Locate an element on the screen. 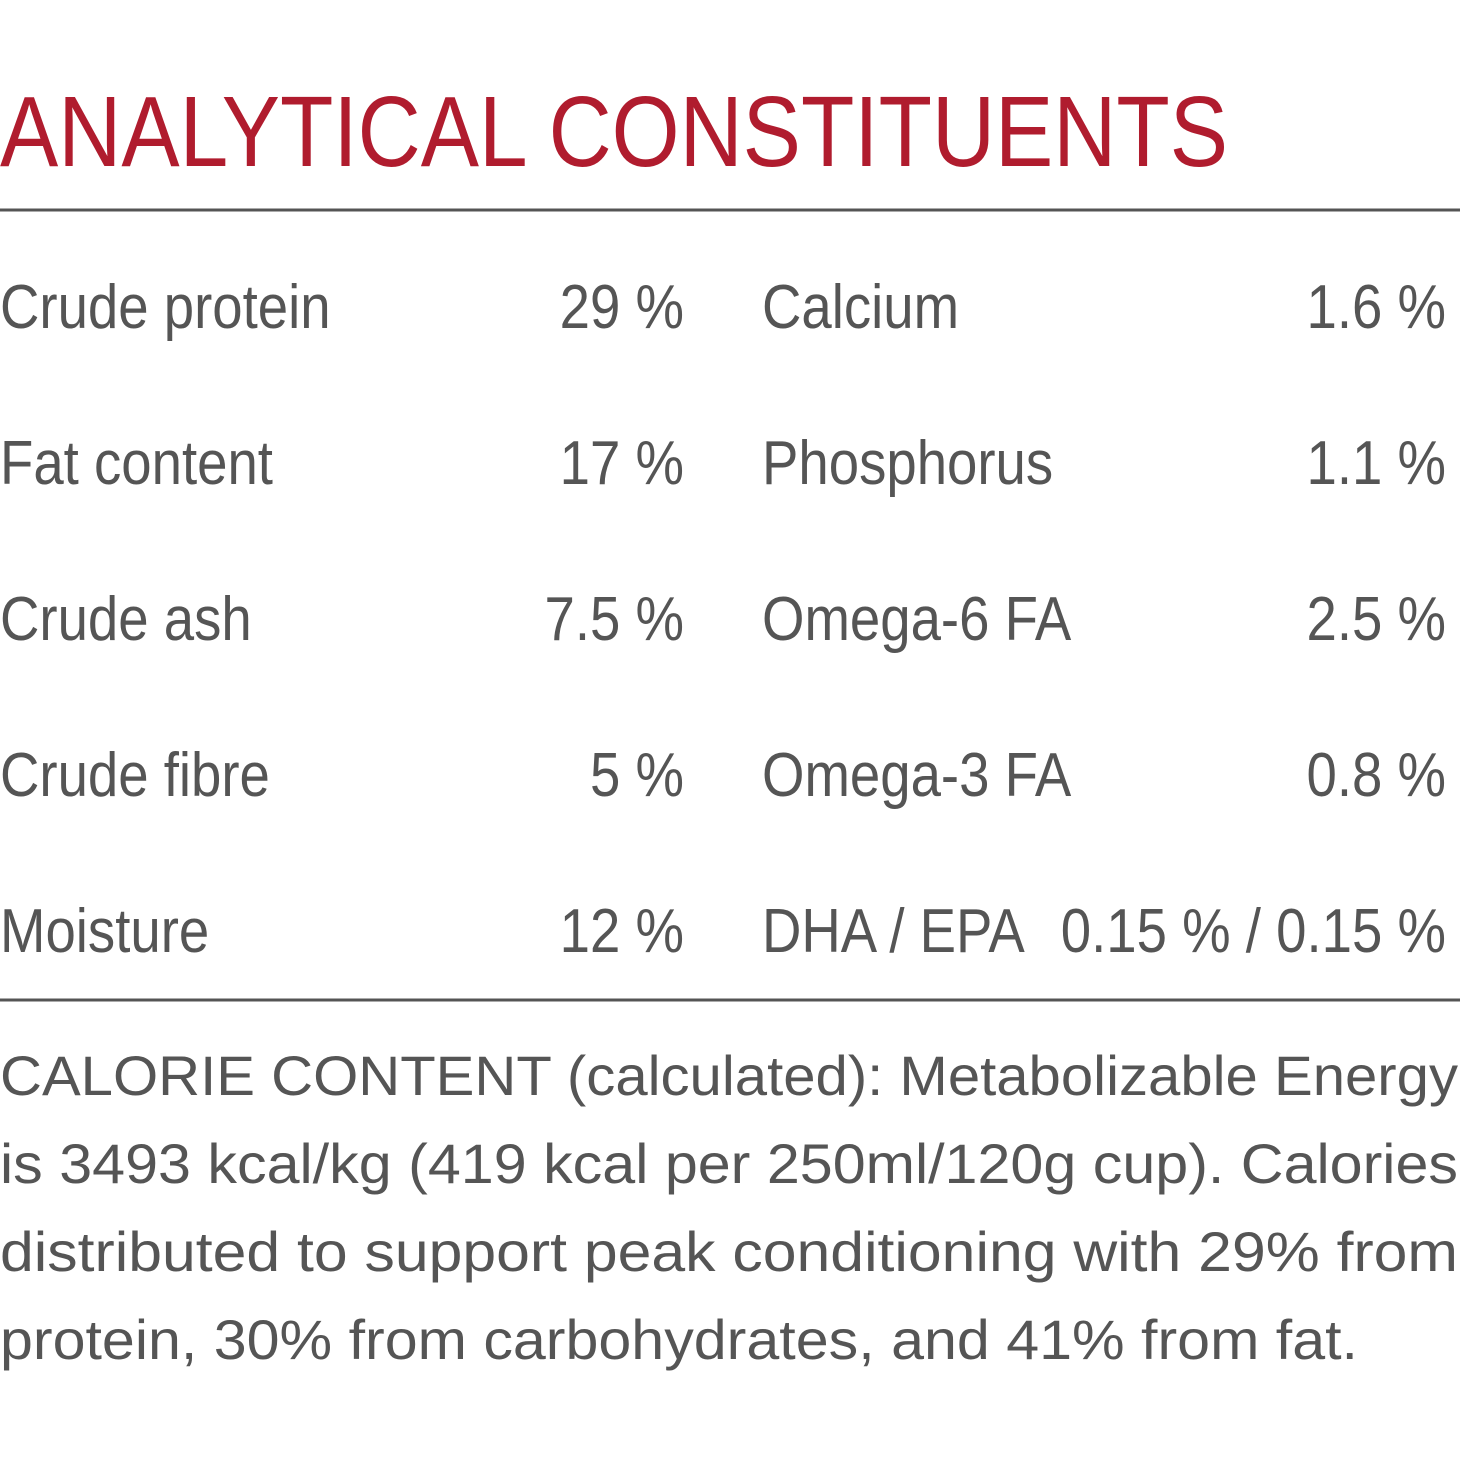  nutrient-name: DHA / EPA is located at coordinates (893, 931).